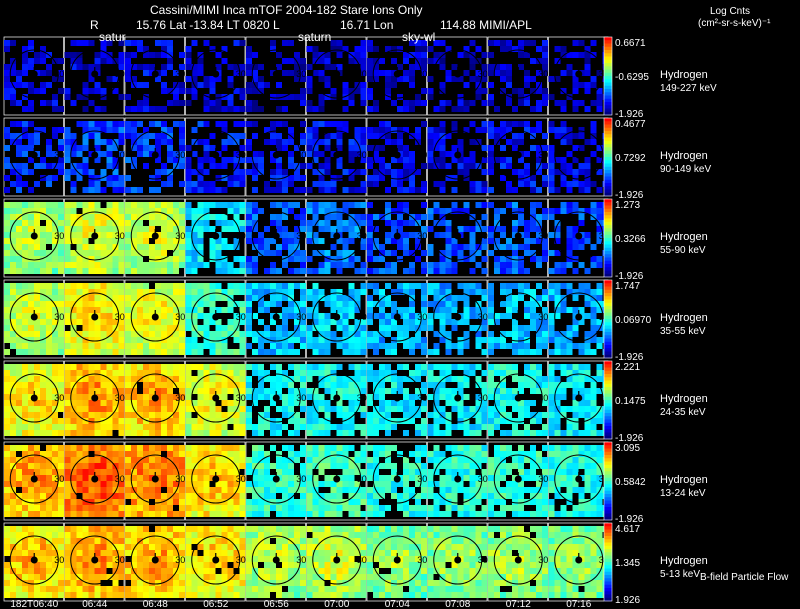  Describe the element at coordinates (155, 74) in the screenshot. I see `range-ring` at that location.